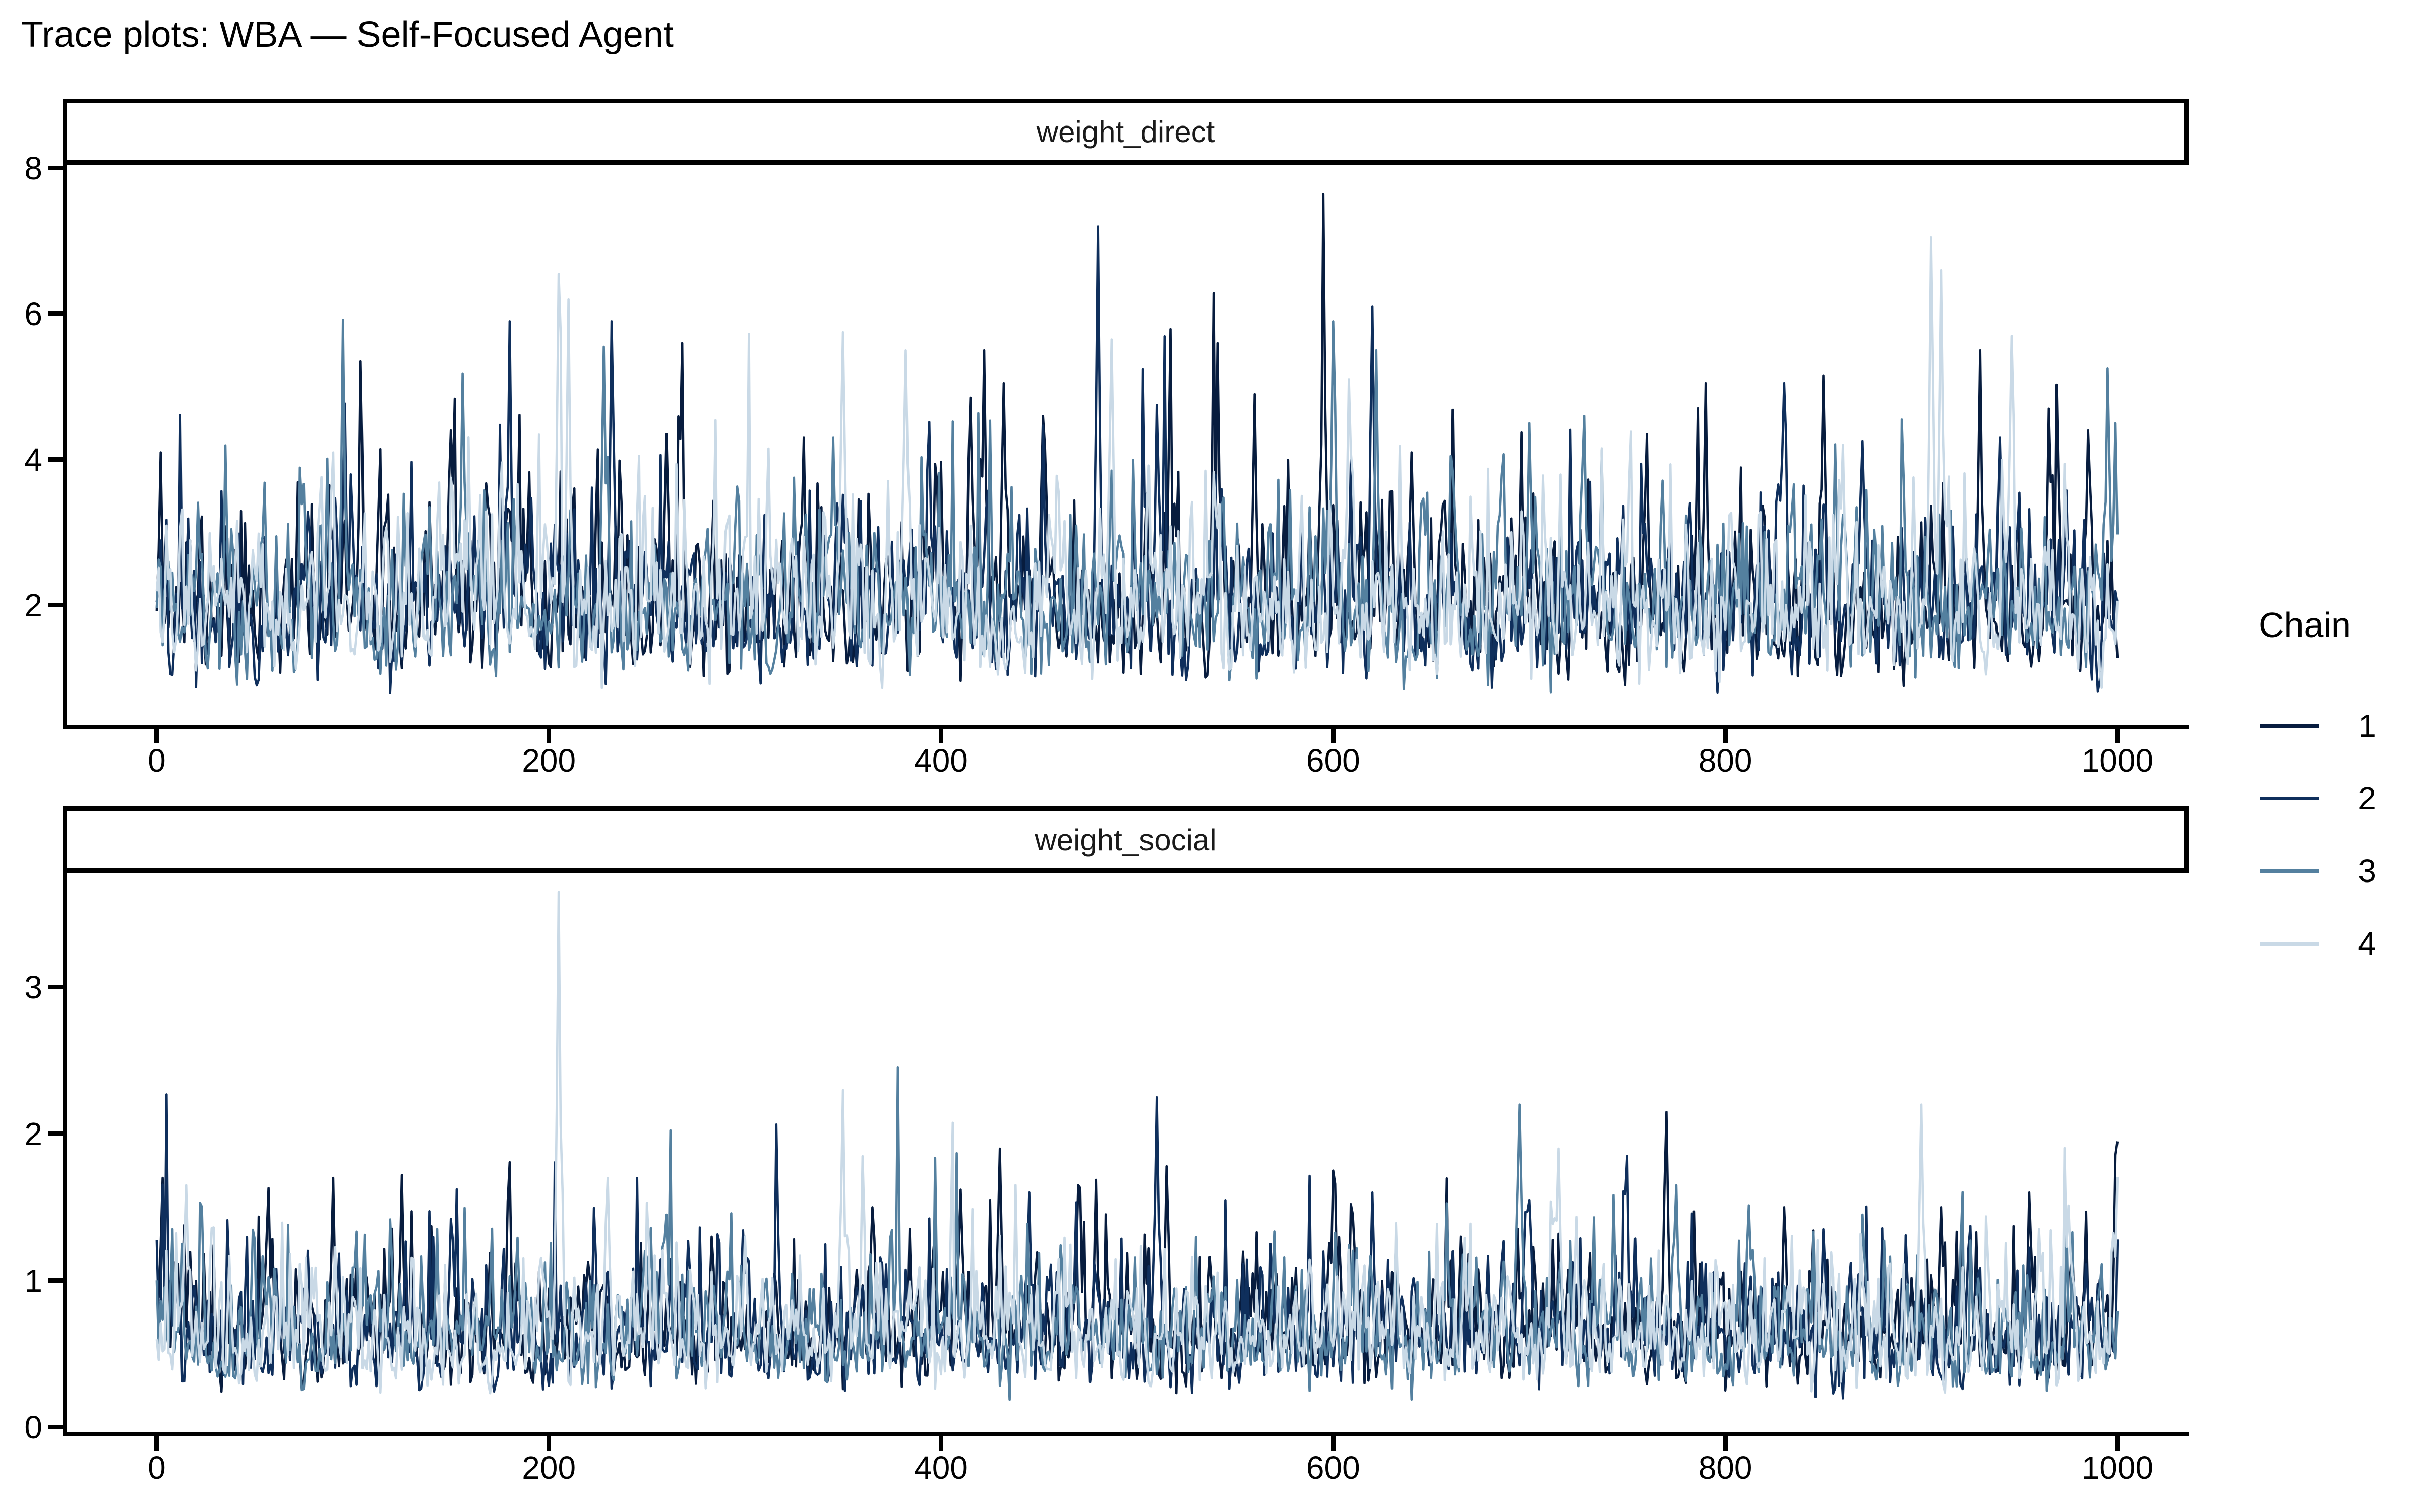  What do you see at coordinates (2367, 871) in the screenshot?
I see `legend-item-label: 3` at bounding box center [2367, 871].